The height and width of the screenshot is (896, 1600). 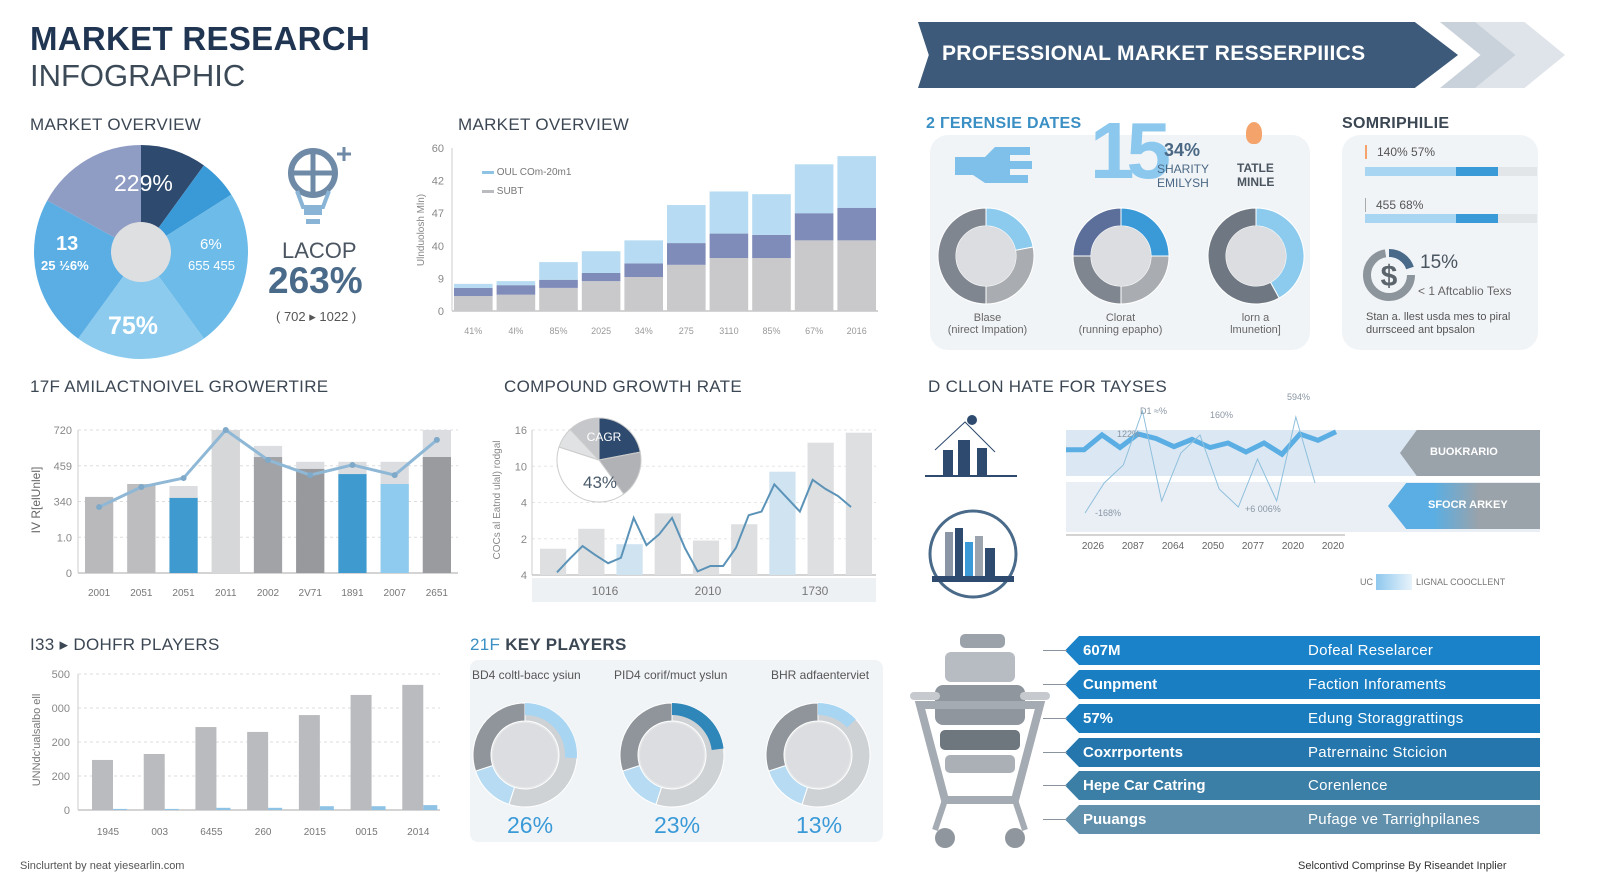 I want to click on x-tick-label: 2651, so click(x=437, y=593).